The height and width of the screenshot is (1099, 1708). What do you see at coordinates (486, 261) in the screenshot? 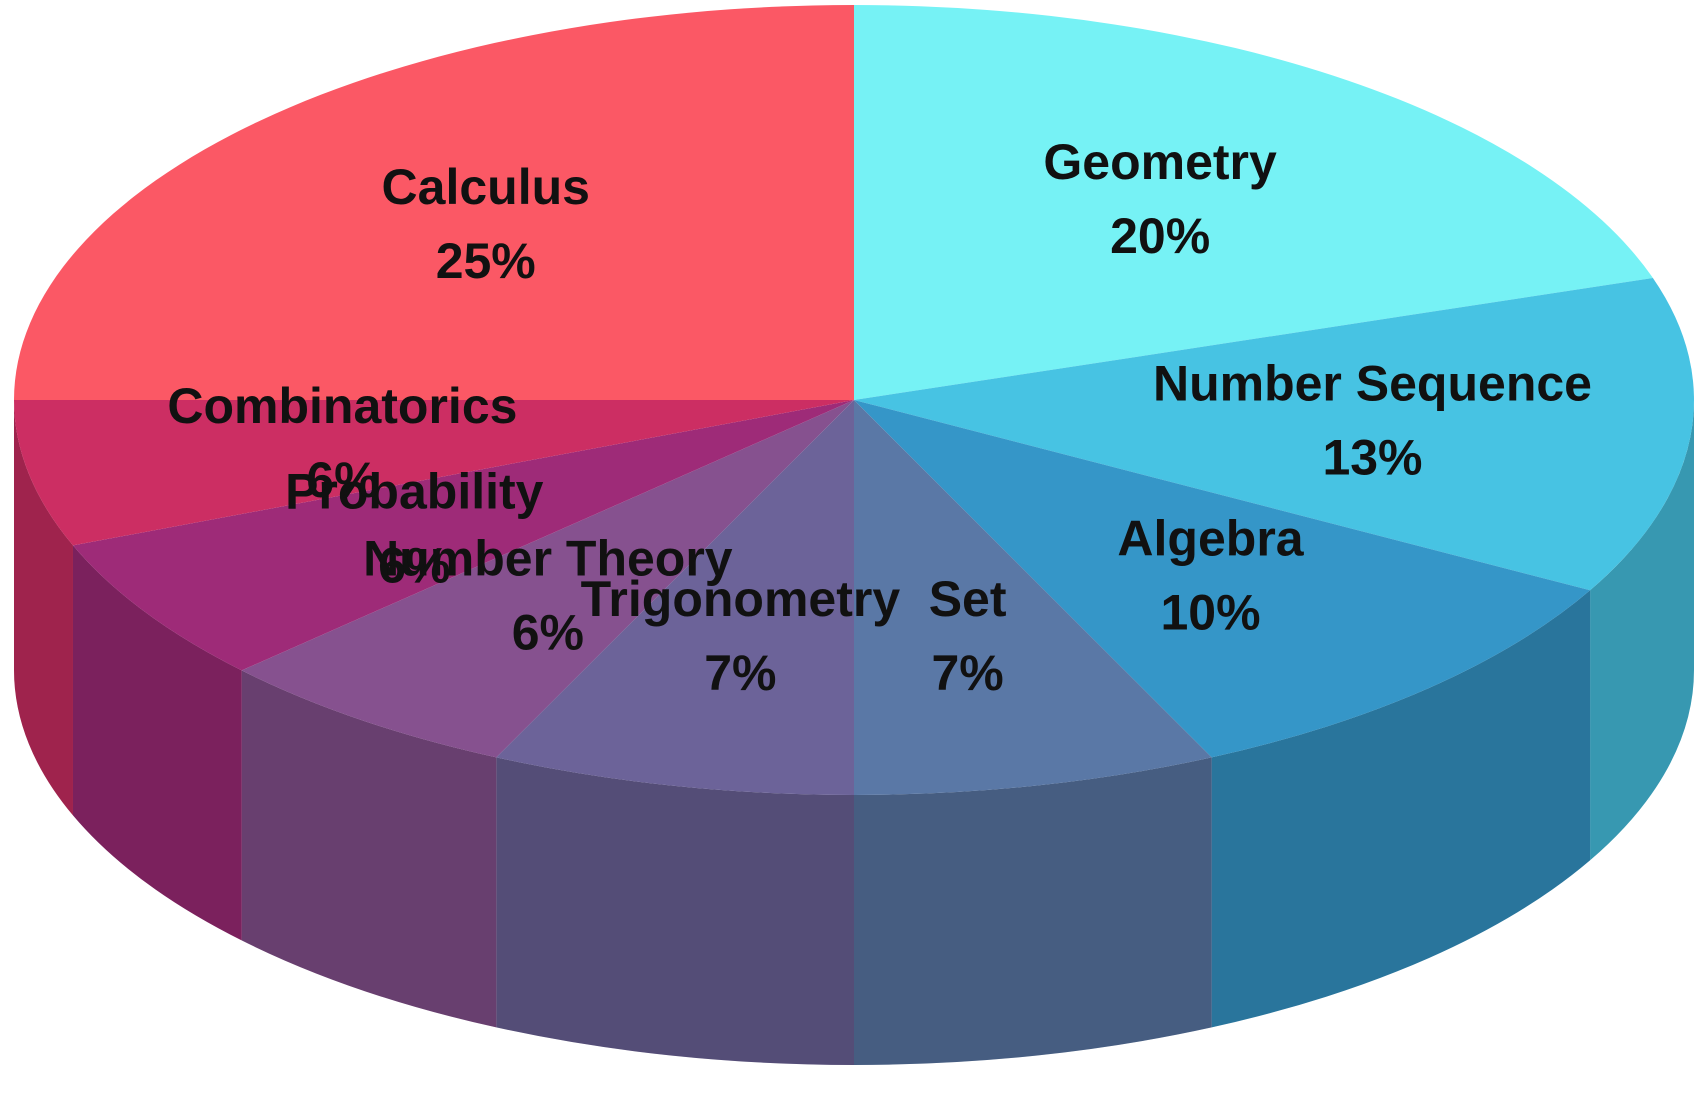
I see `slice-value-label: 25%` at bounding box center [486, 261].